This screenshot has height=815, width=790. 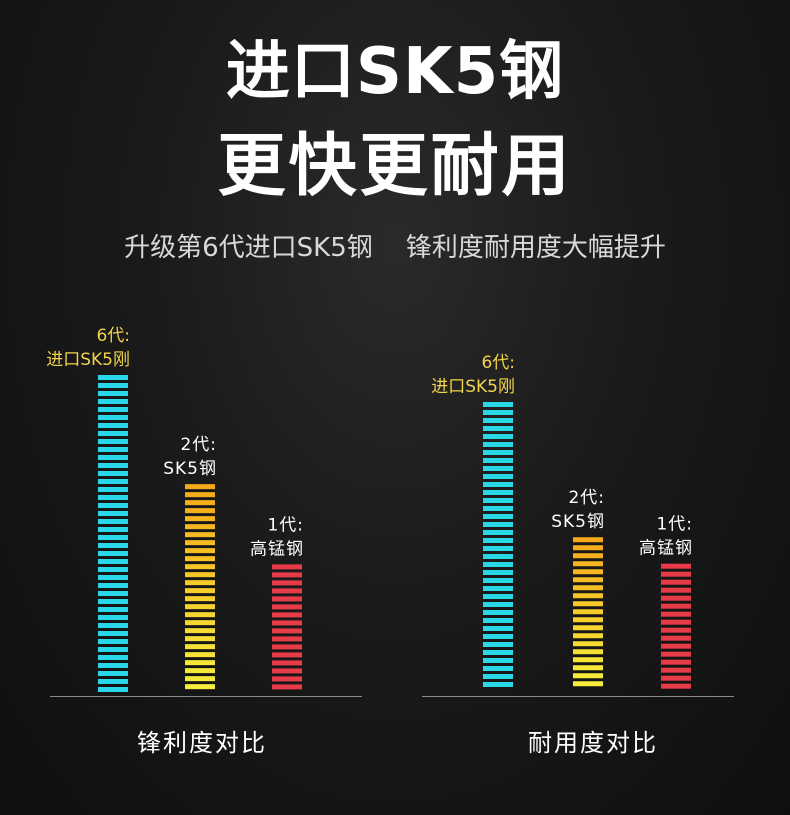 What do you see at coordinates (593, 743) in the screenshot?
I see `chart-title: 耐用度对比` at bounding box center [593, 743].